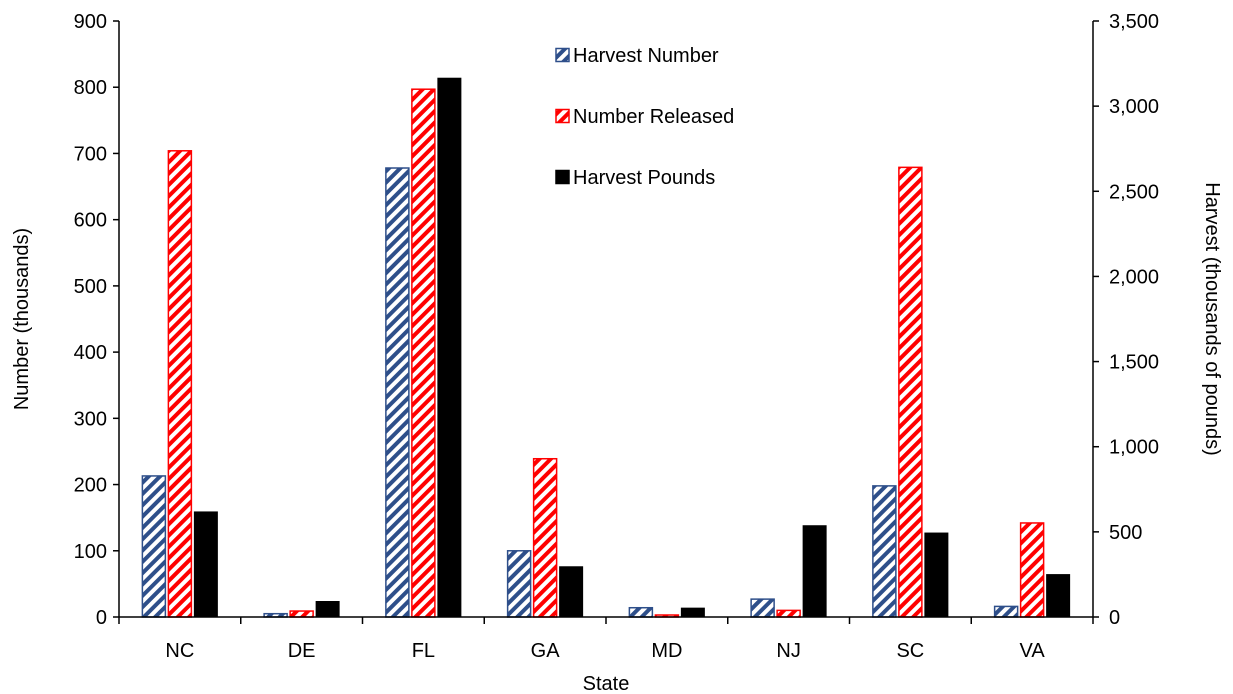  Describe the element at coordinates (101, 618) in the screenshot. I see `y-tick-label: 0` at that location.